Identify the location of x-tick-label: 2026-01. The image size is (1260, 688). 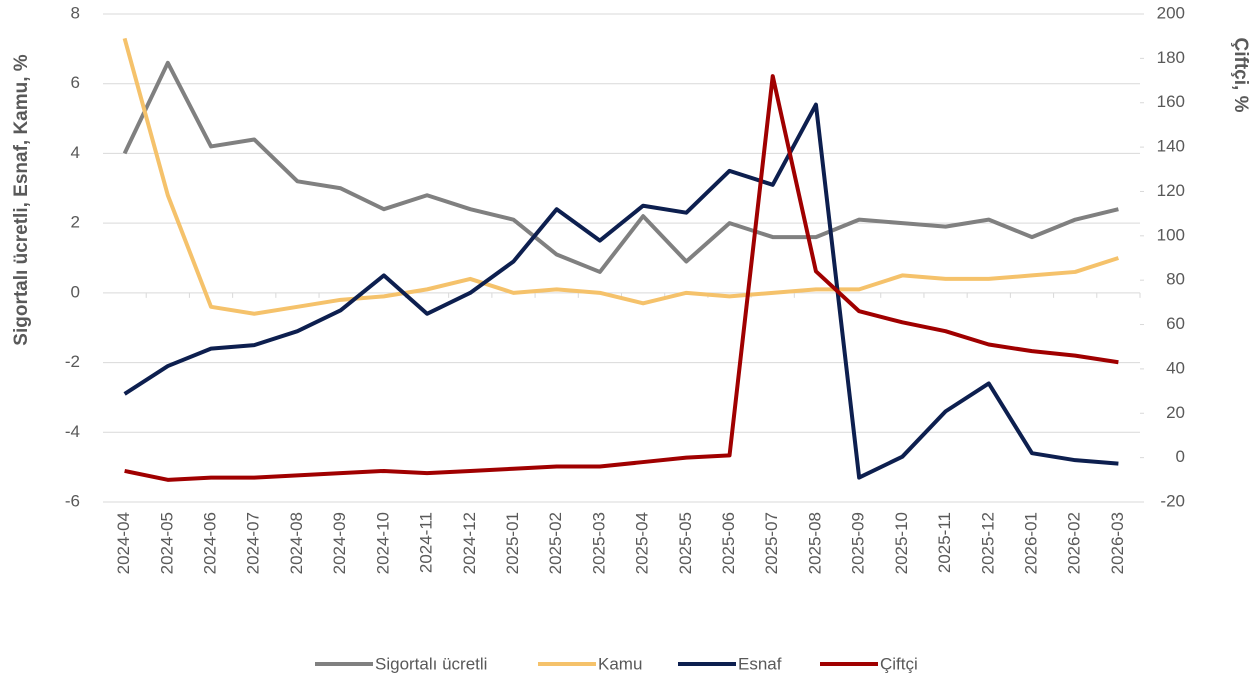
(1030, 543).